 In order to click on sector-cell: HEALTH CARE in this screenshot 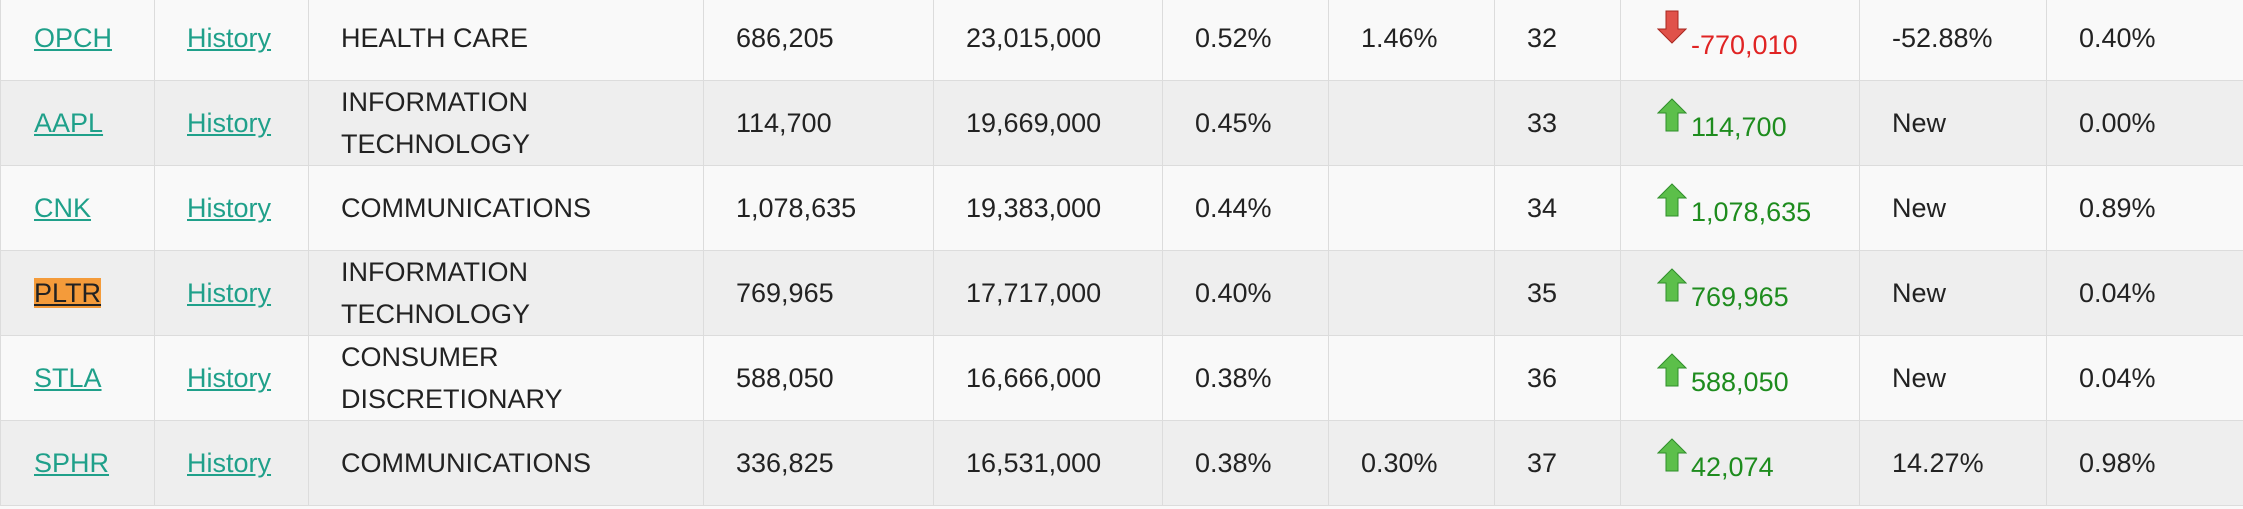, I will do `click(506, 40)`.